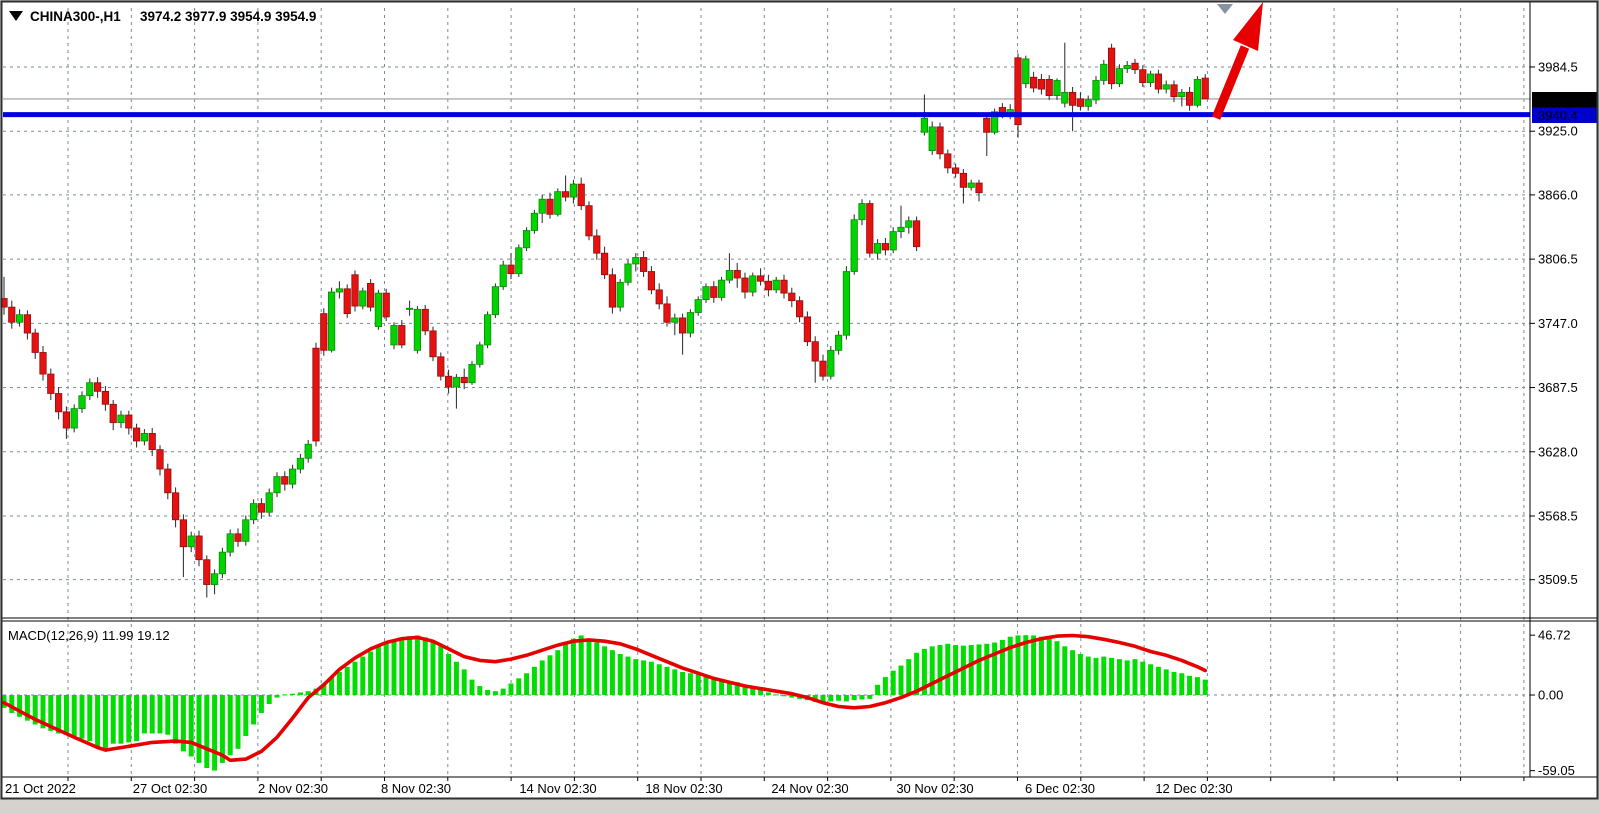 This screenshot has width=1599, height=813. I want to click on blue-line-badge: 3940.4, so click(1564, 115).